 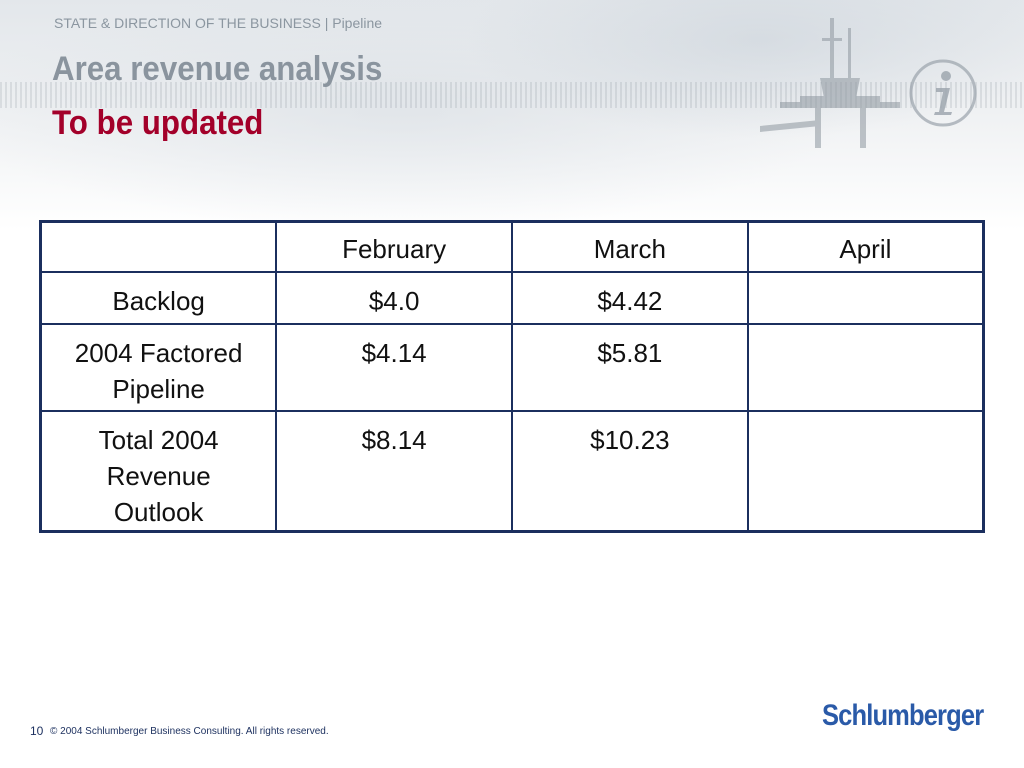 I want to click on cell-february: $8.14, so click(x=394, y=471).